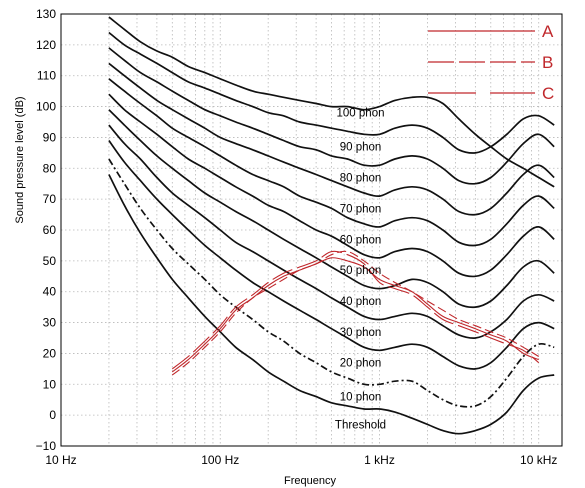 The height and width of the screenshot is (488, 585). What do you see at coordinates (361, 179) in the screenshot?
I see `curve-label-80-phon: 80 phon` at bounding box center [361, 179].